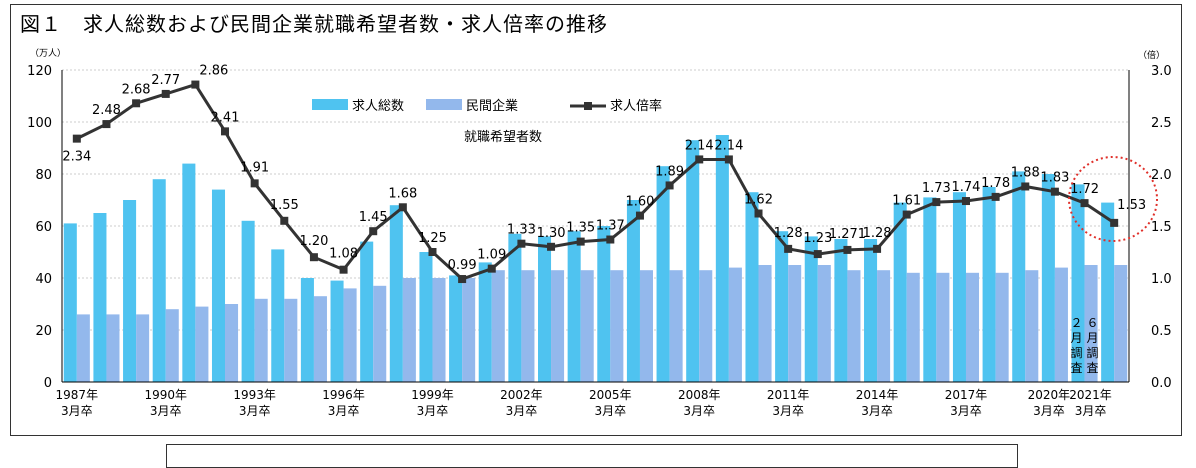  Describe the element at coordinates (669, 171) in the screenshot. I see `ratio-data-label: 1.89` at that location.